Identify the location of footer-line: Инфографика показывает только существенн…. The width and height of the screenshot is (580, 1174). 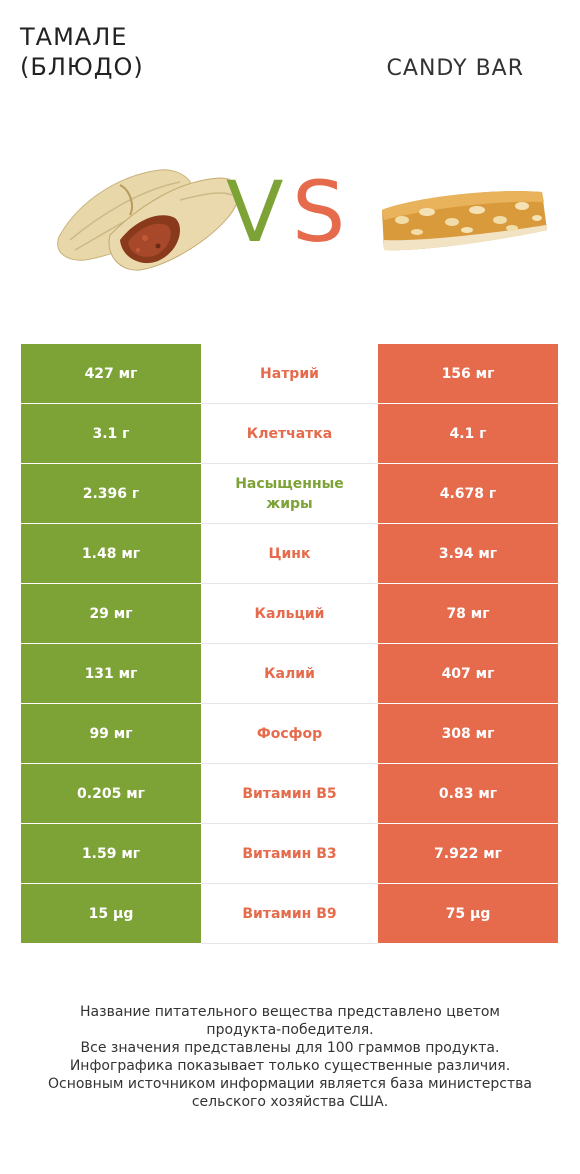
(290, 1066).